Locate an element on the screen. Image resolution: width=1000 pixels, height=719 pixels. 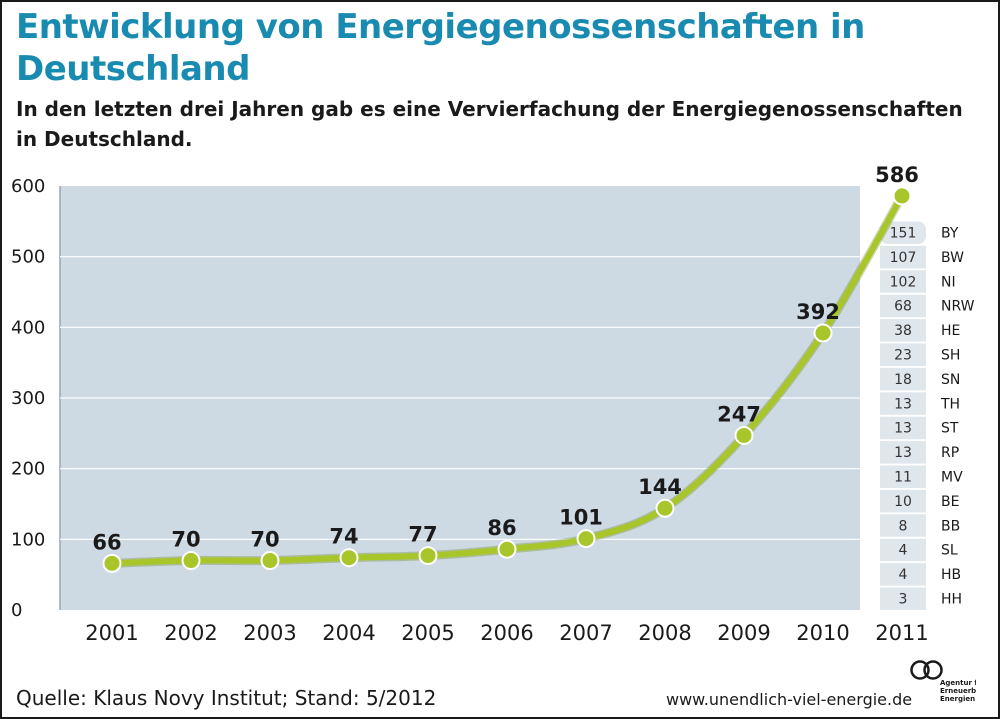
y-tick-label: 0 is located at coordinates (16, 610).